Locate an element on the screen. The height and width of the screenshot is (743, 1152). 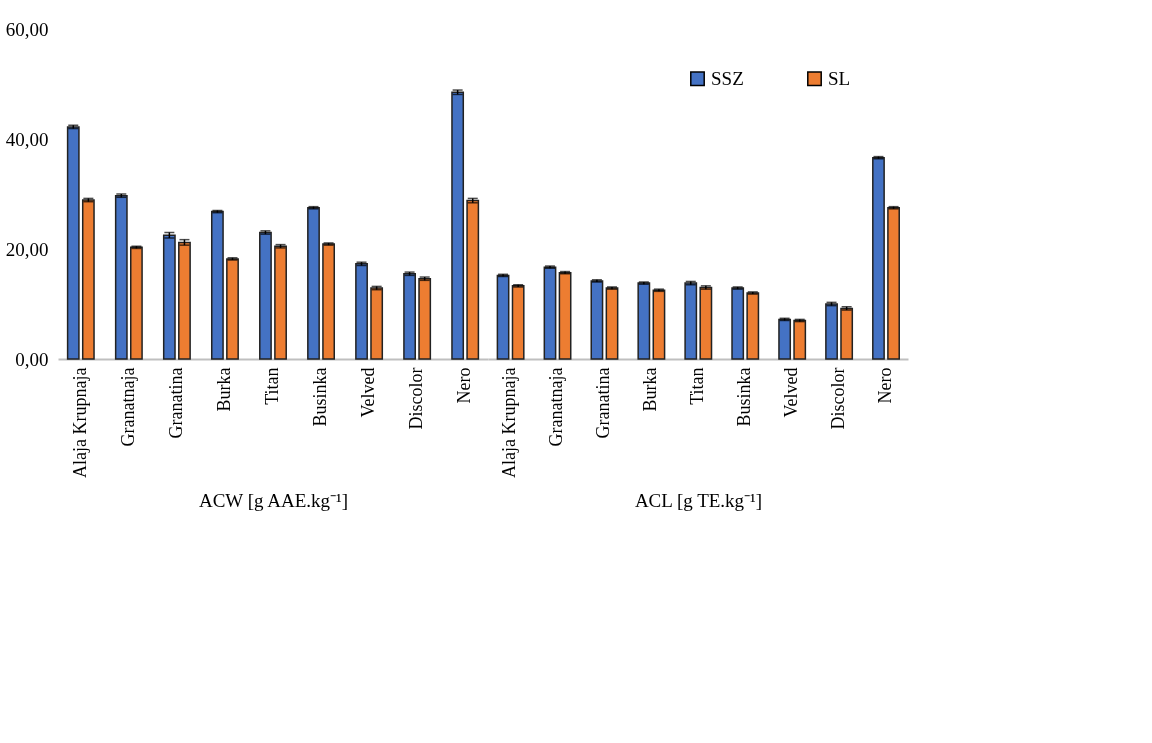
y-tick-label: 40,00 is located at coordinates (27, 139).